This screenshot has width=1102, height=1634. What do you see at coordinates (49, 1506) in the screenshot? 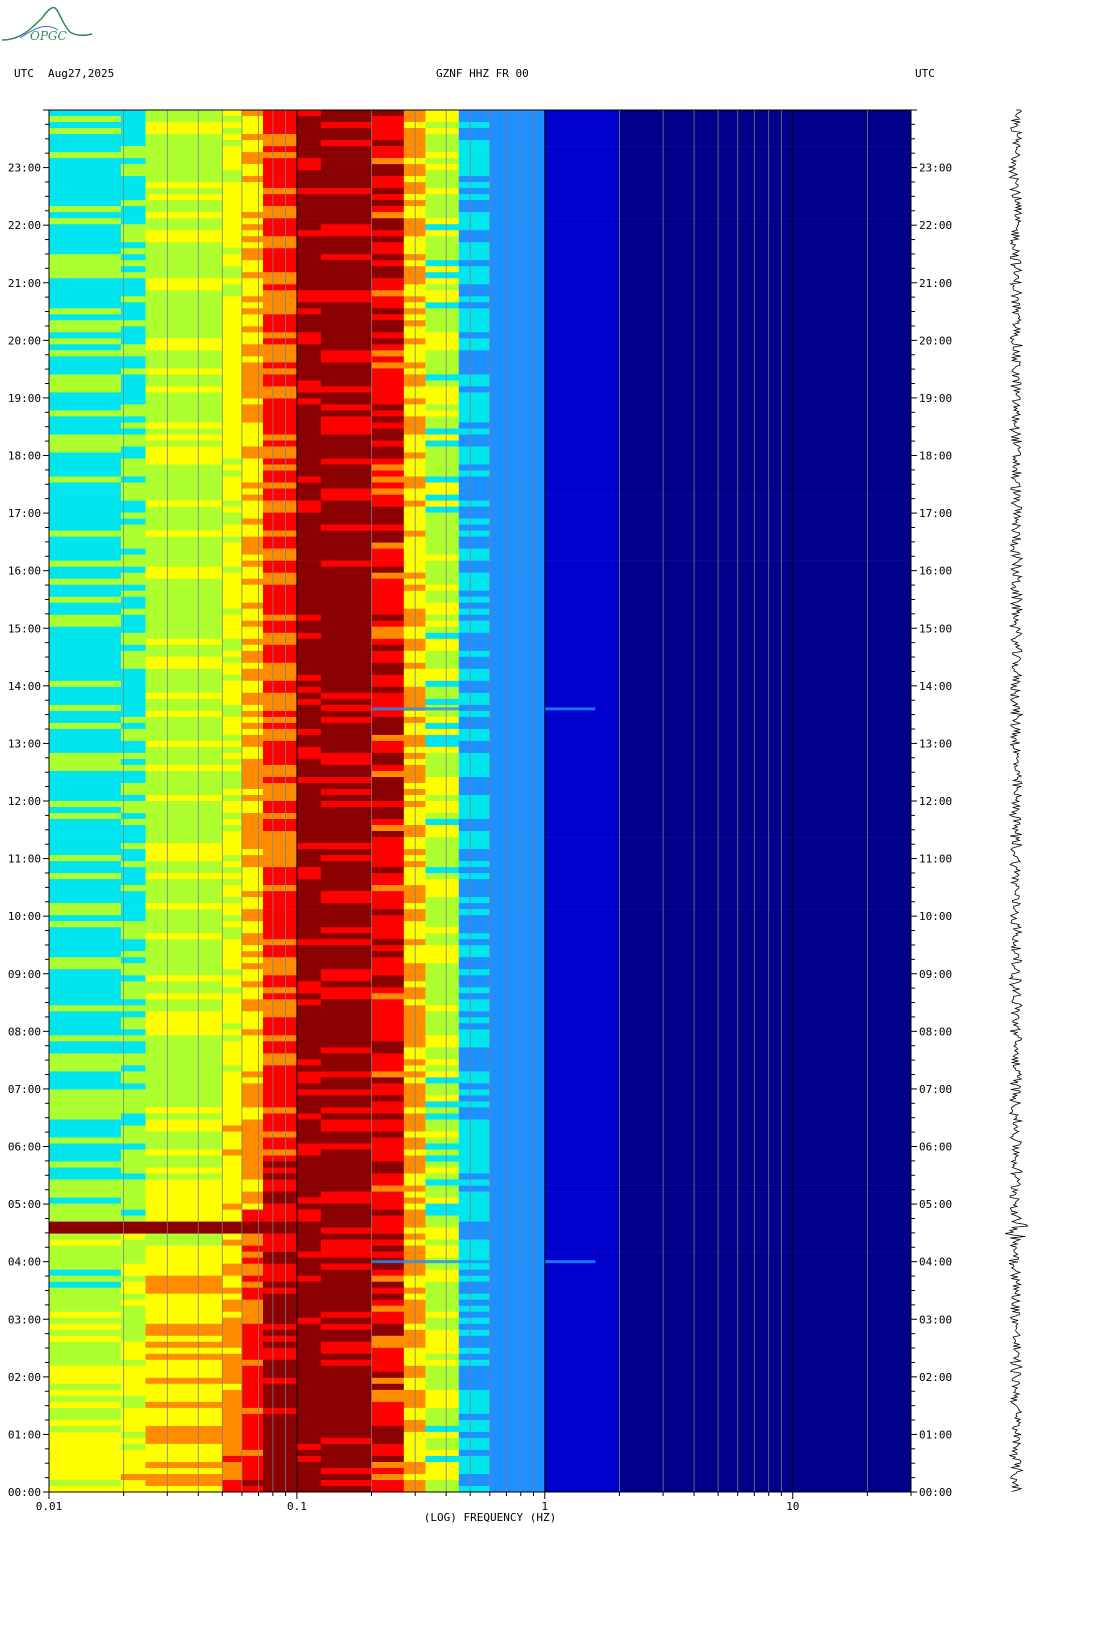
I see `x-tick-label: 0.01` at bounding box center [49, 1506].